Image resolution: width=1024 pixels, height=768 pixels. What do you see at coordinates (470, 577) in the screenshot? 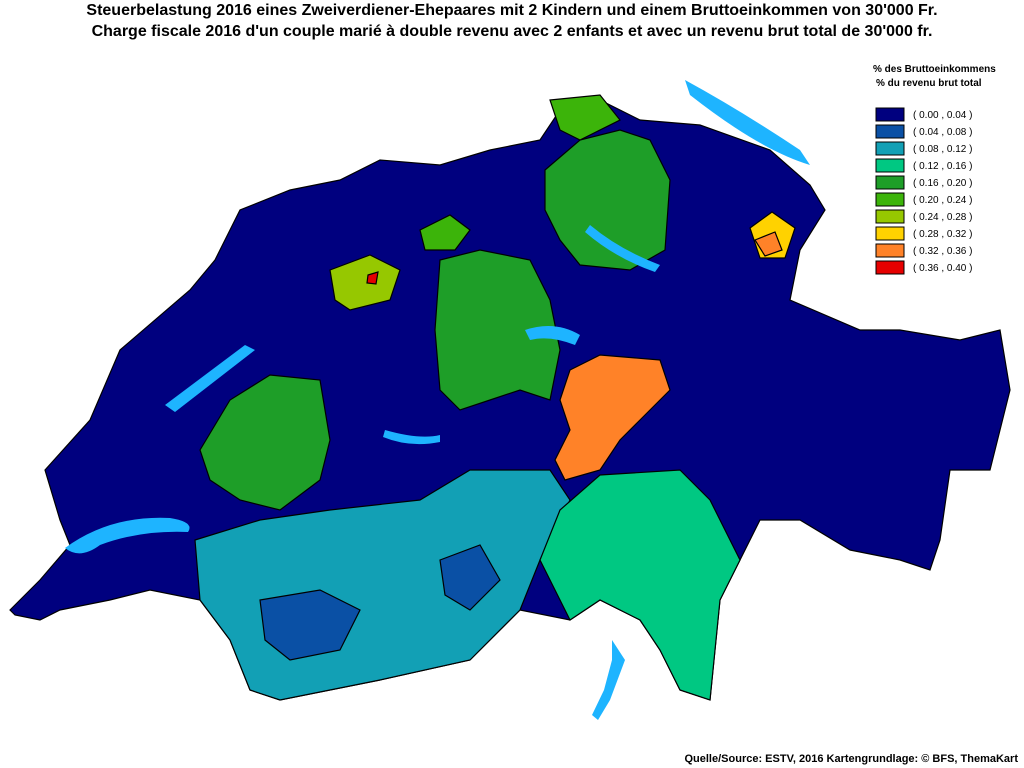
I see `valais-north` at bounding box center [470, 577].